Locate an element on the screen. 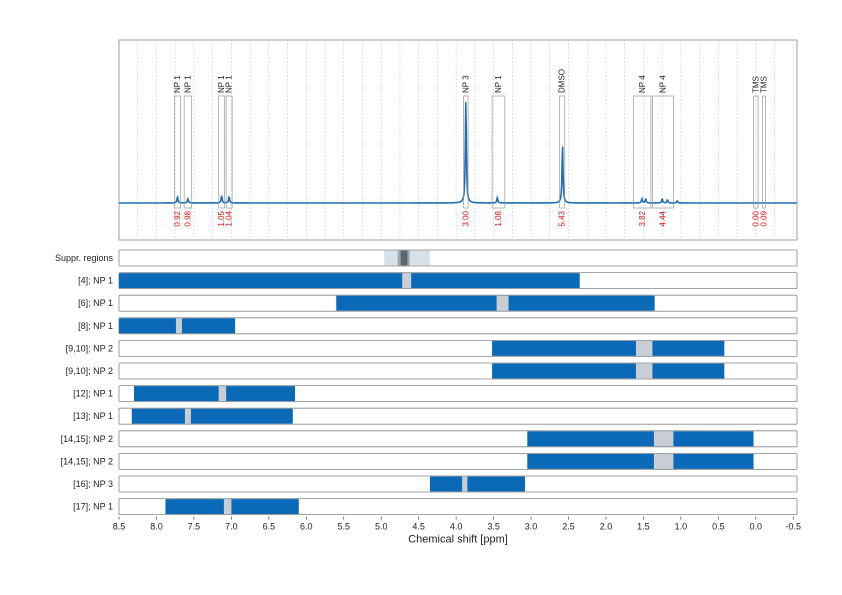  row-label: [16]; NP 3 is located at coordinates (93, 484).